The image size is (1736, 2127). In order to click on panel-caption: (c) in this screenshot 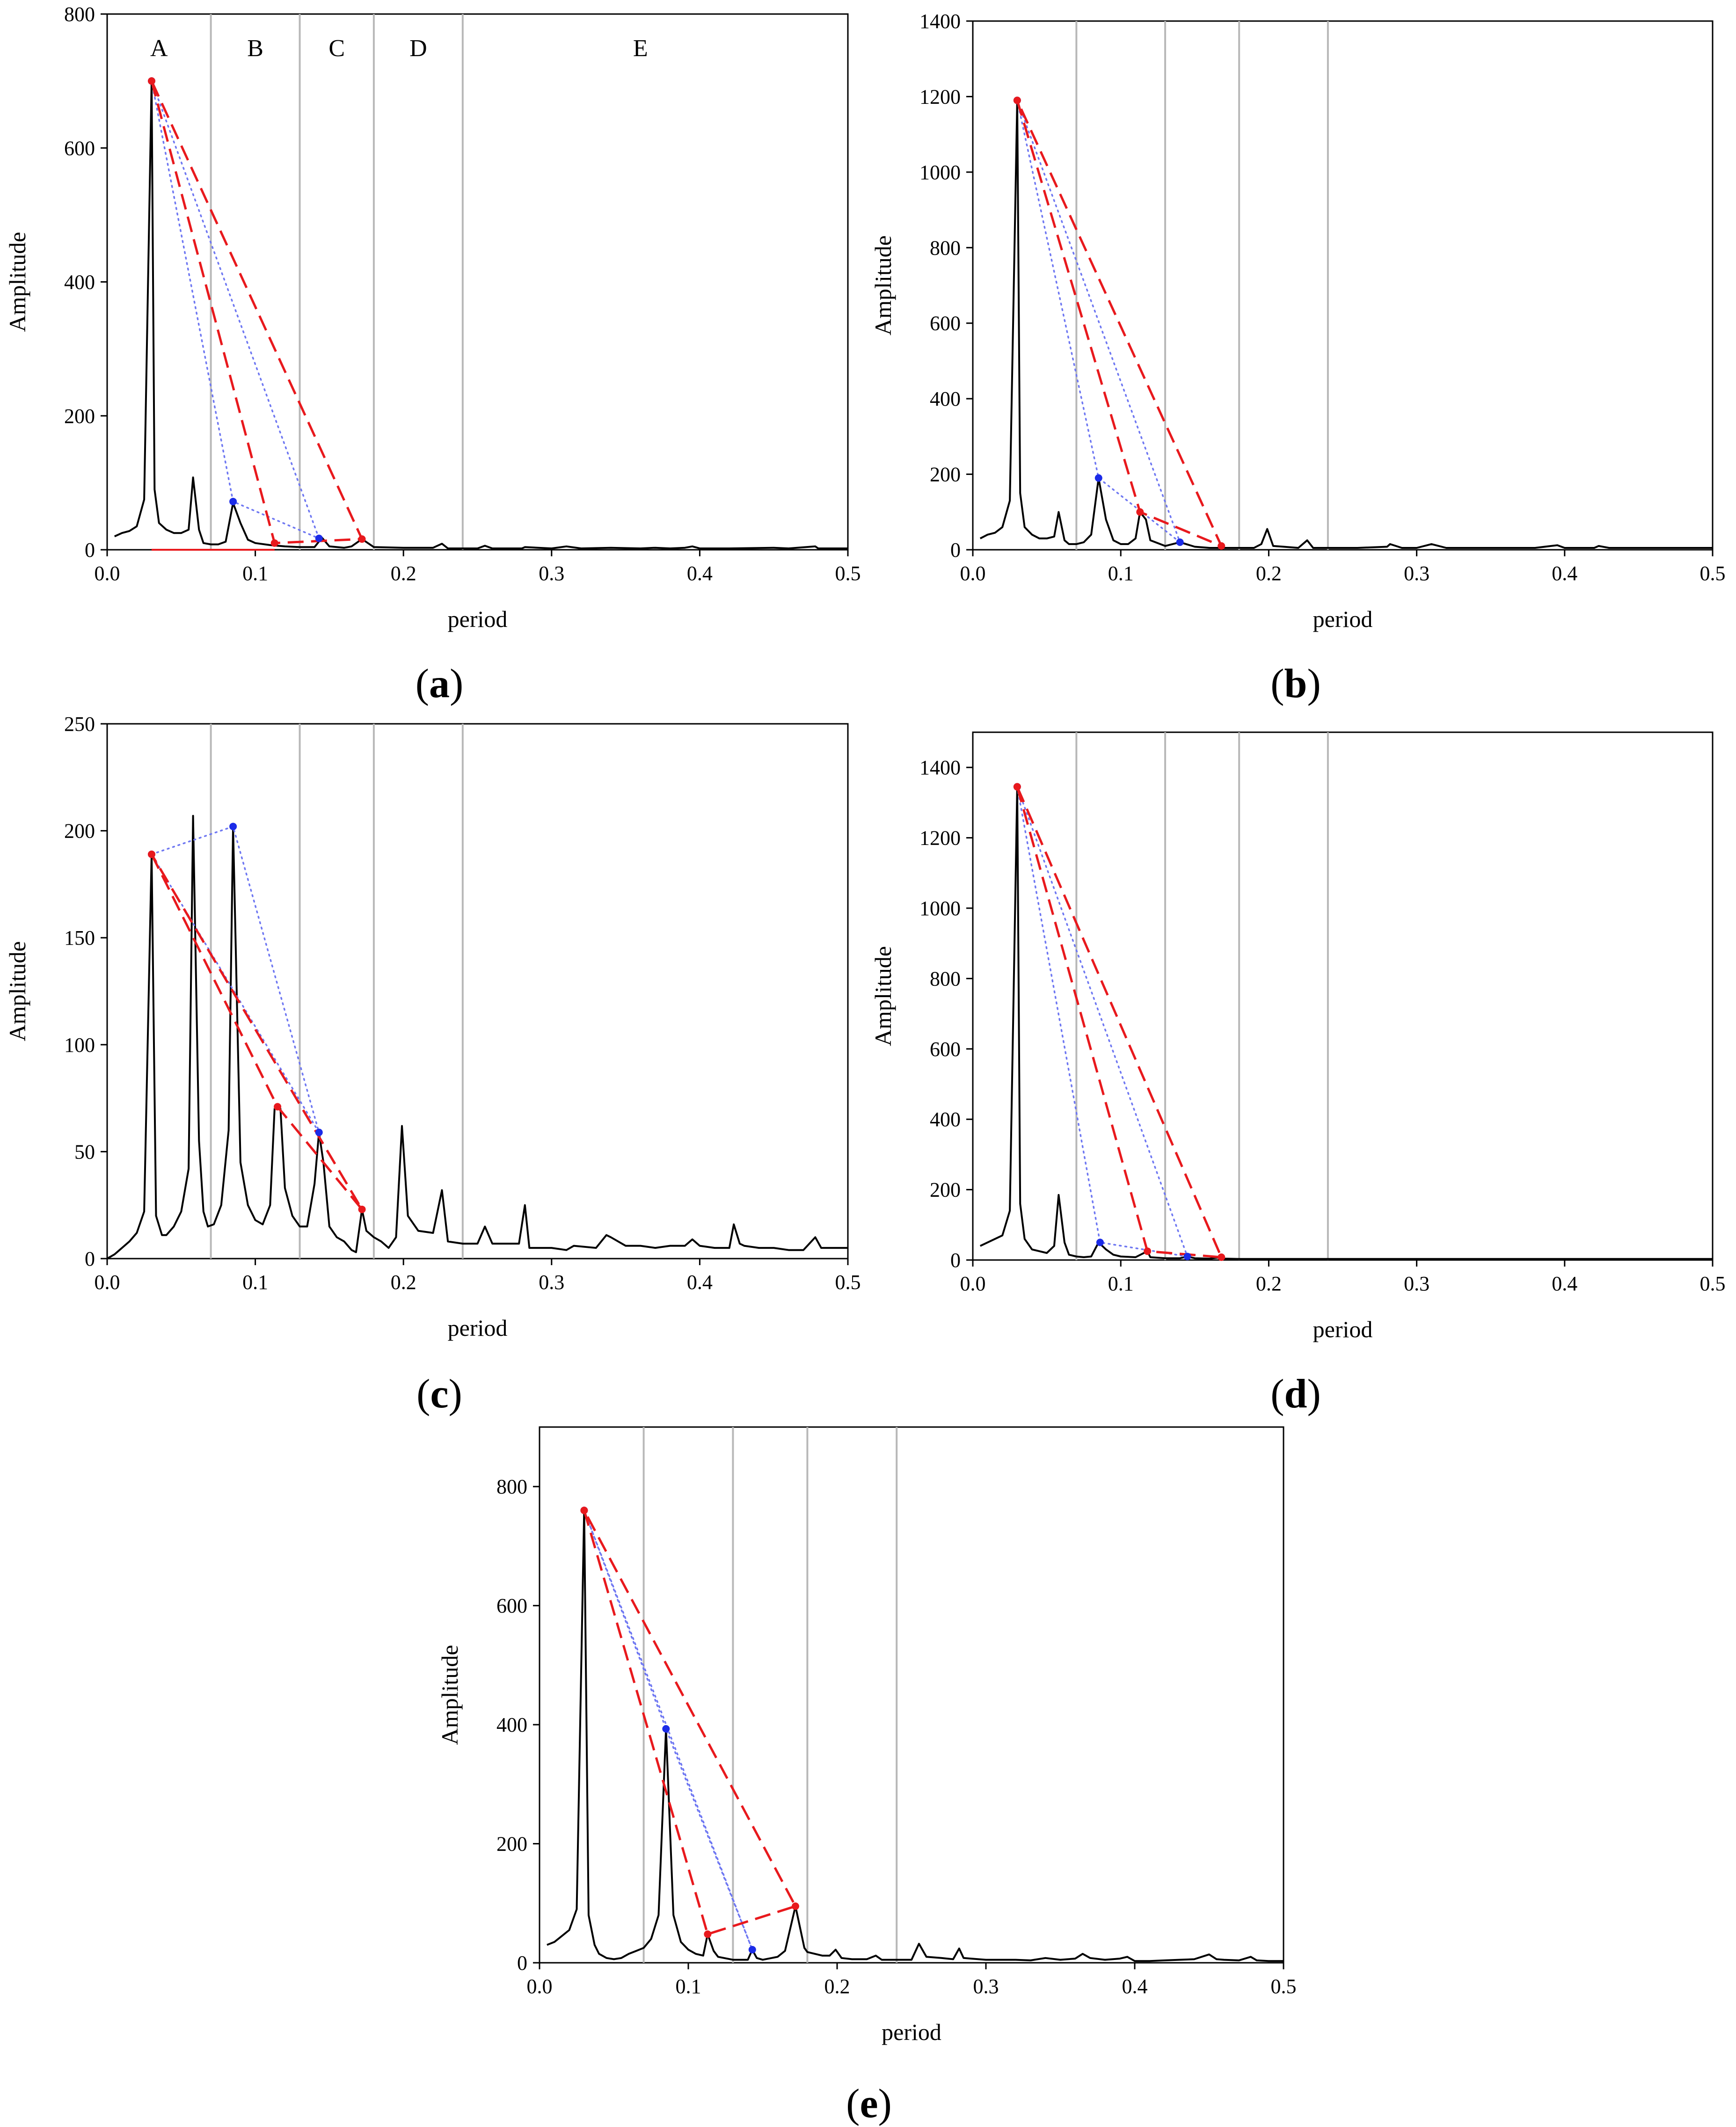, I will do `click(439, 1394)`.